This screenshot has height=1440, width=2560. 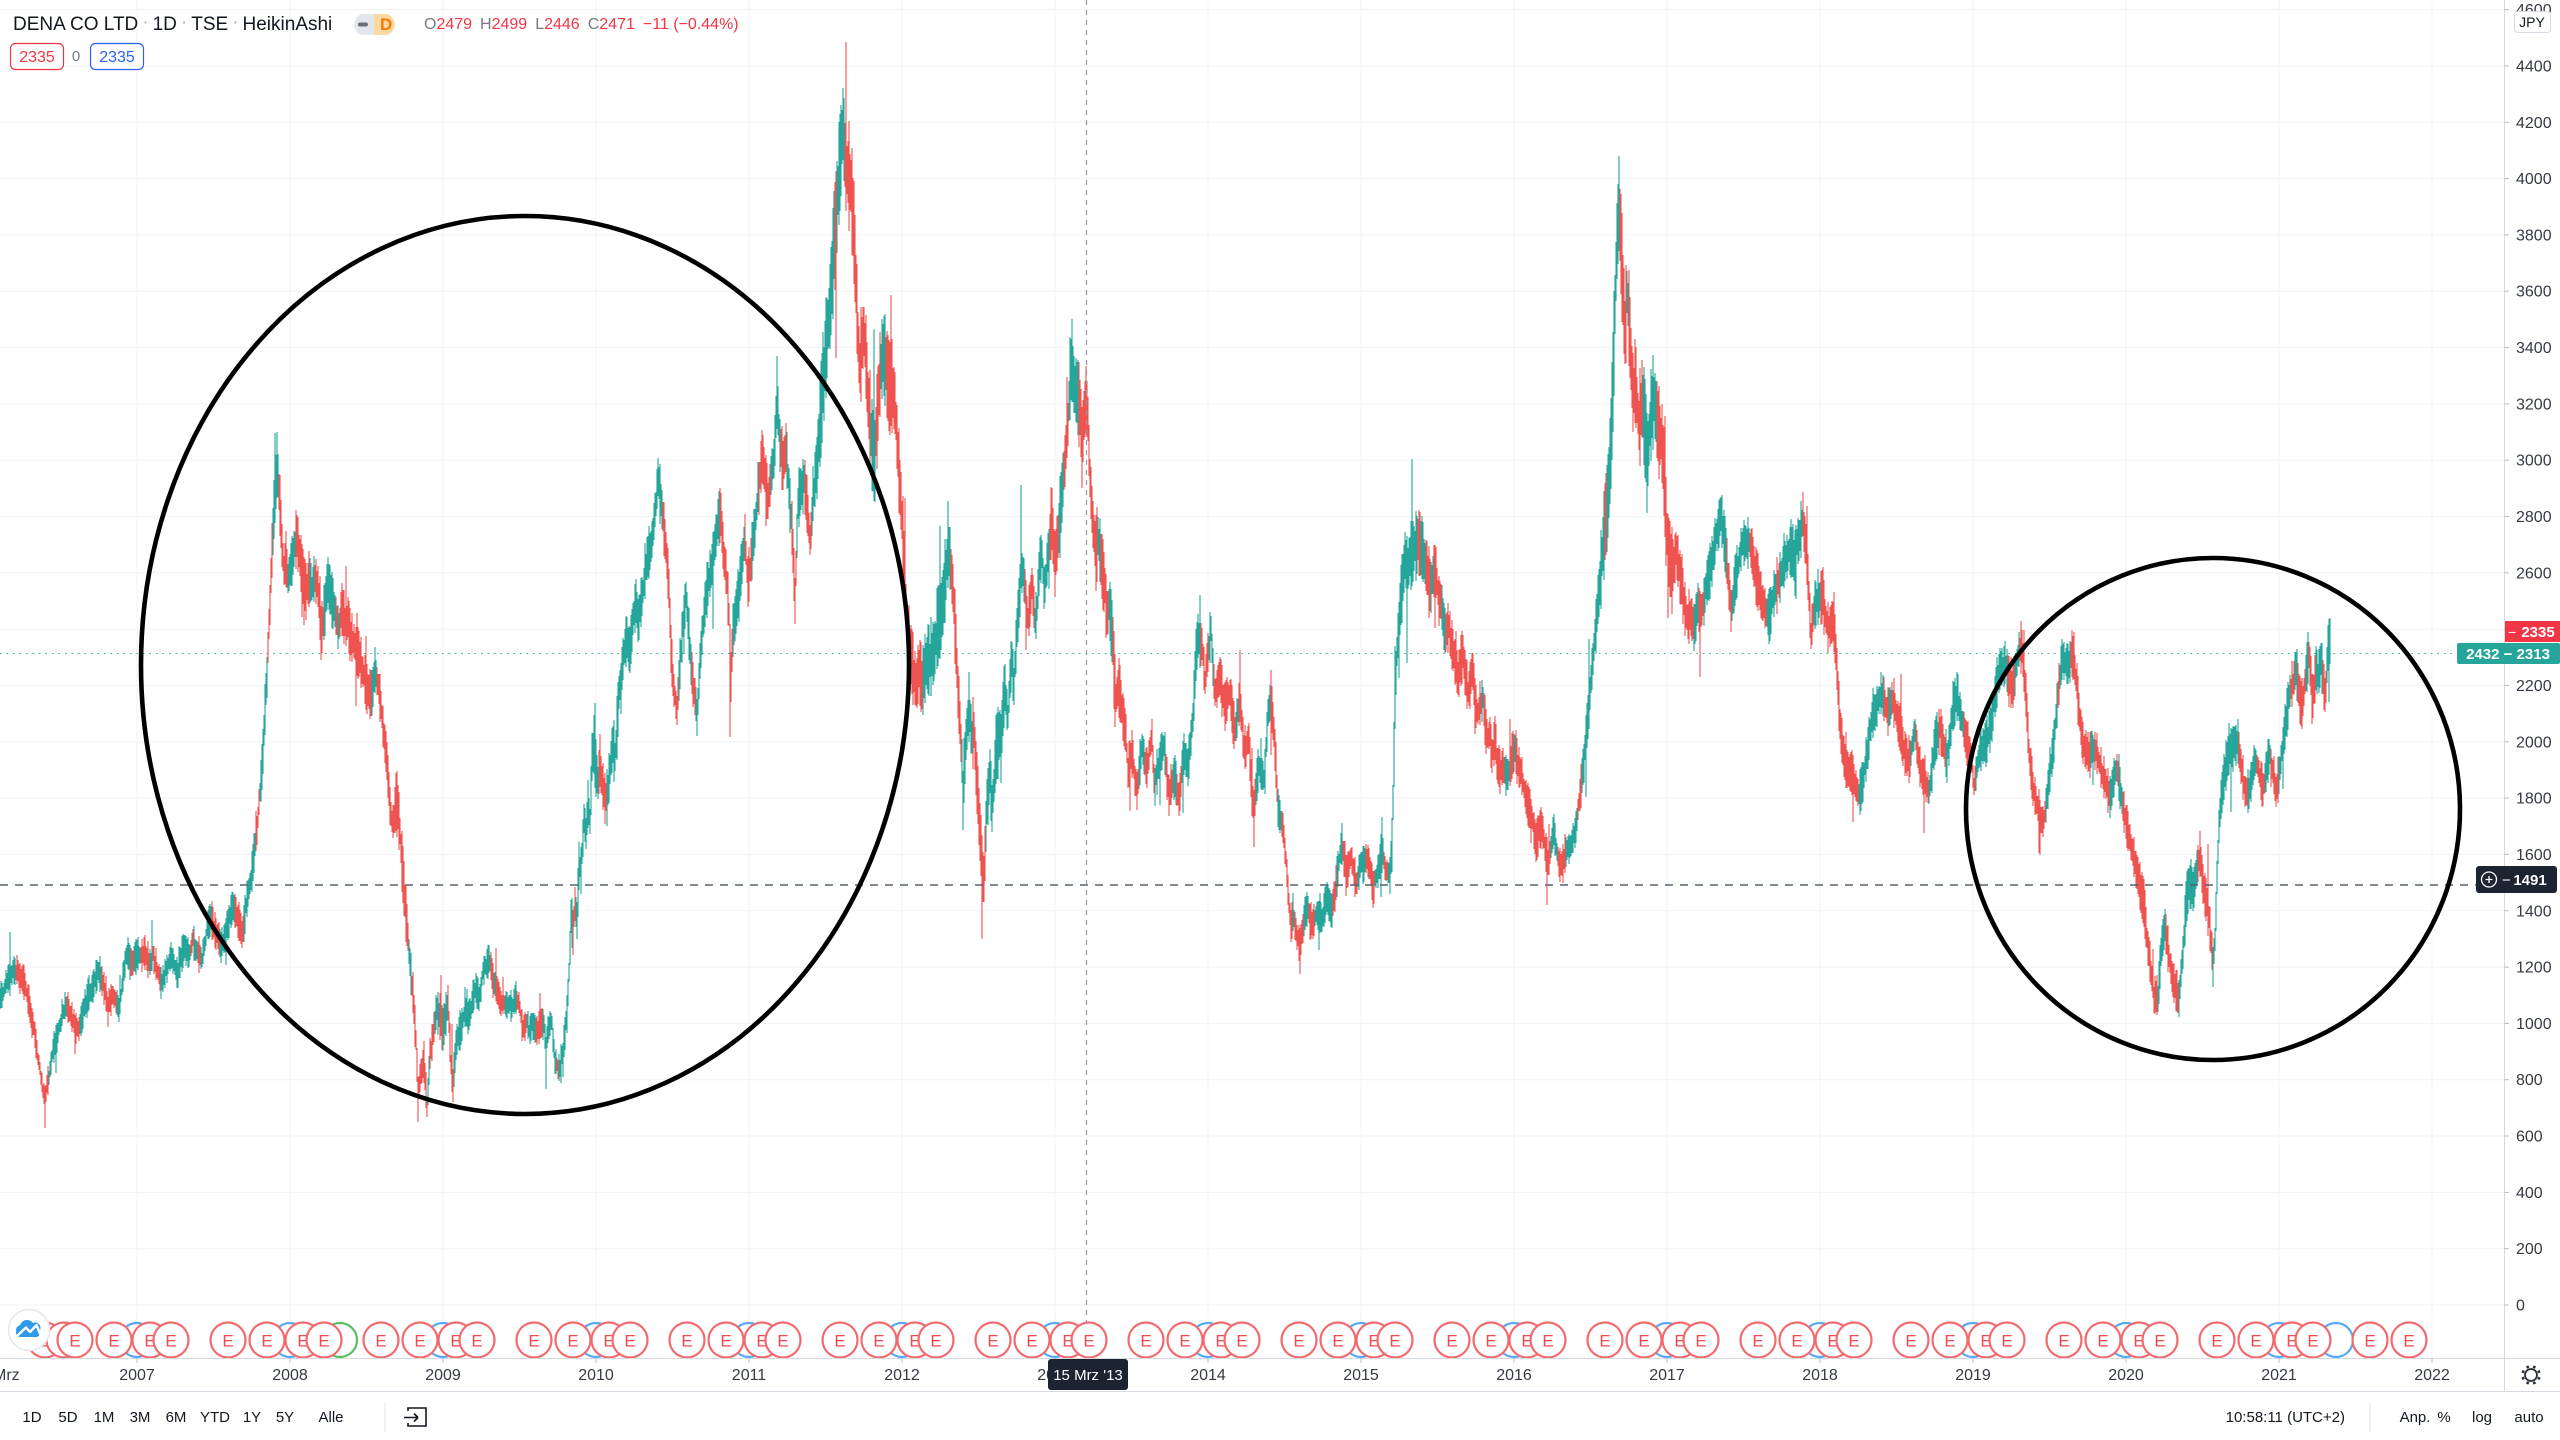 What do you see at coordinates (2534, 686) in the screenshot?
I see `svg-text: 2200` at bounding box center [2534, 686].